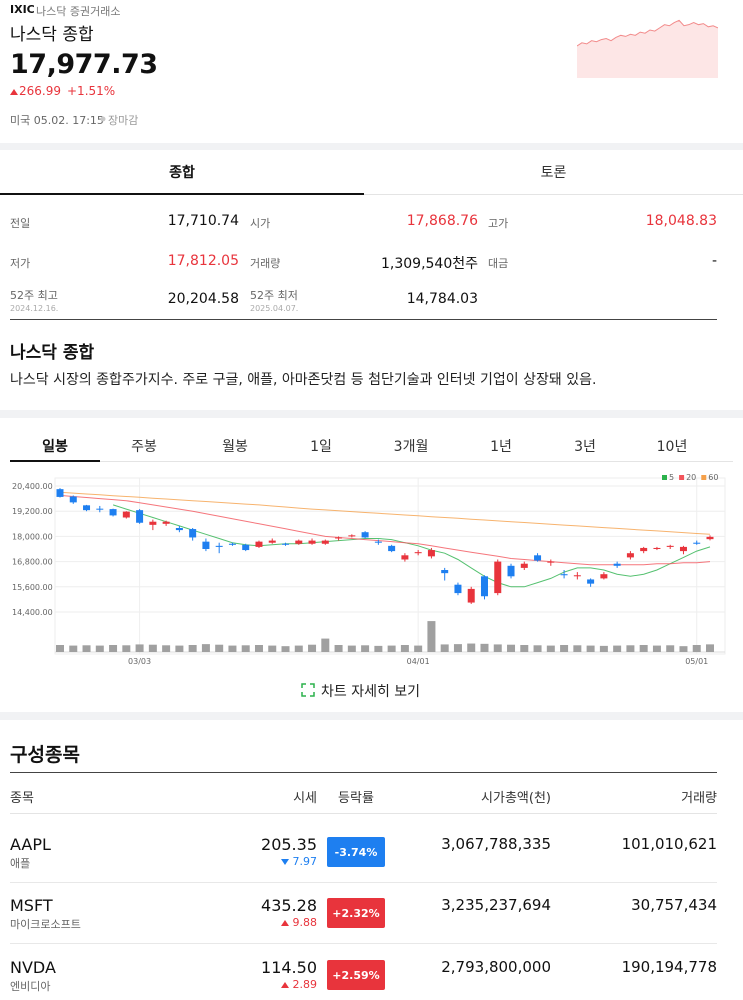  I want to click on y-tick-label: 14,400.00, so click(32, 612).